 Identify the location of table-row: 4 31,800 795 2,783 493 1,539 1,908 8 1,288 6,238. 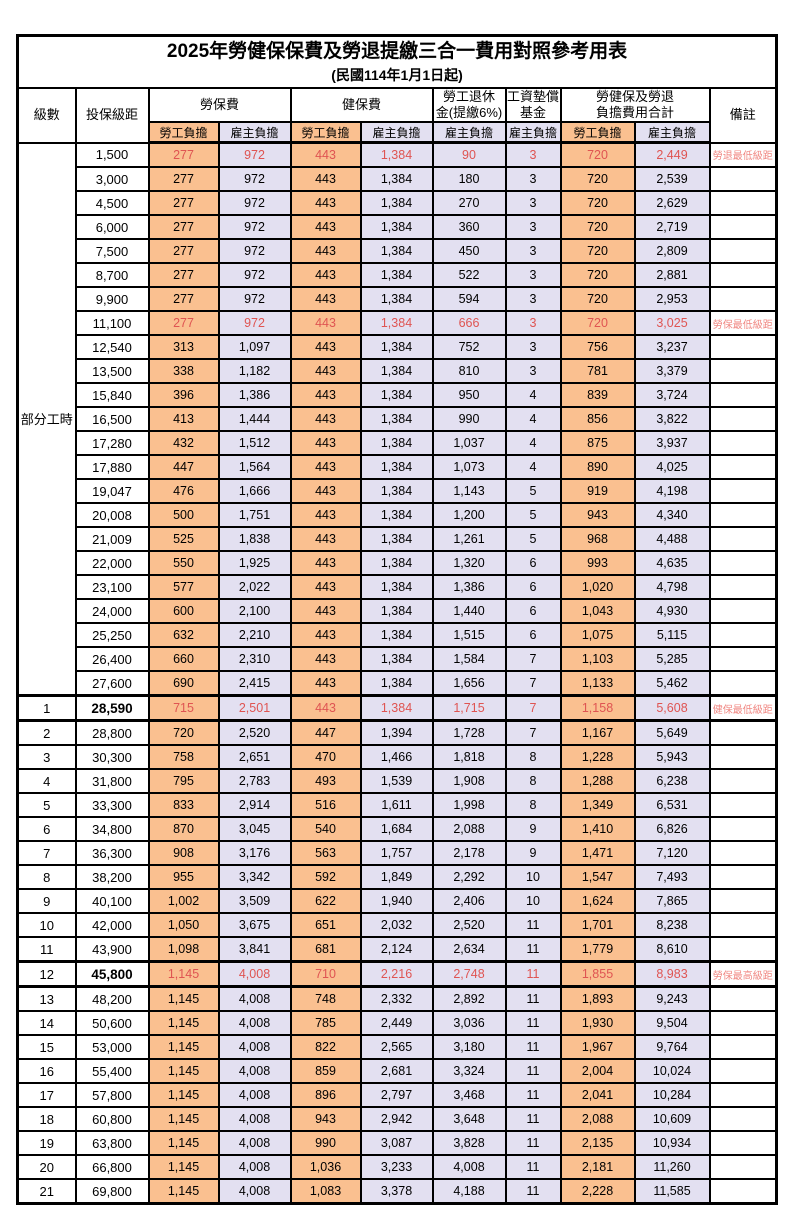
(397, 781).